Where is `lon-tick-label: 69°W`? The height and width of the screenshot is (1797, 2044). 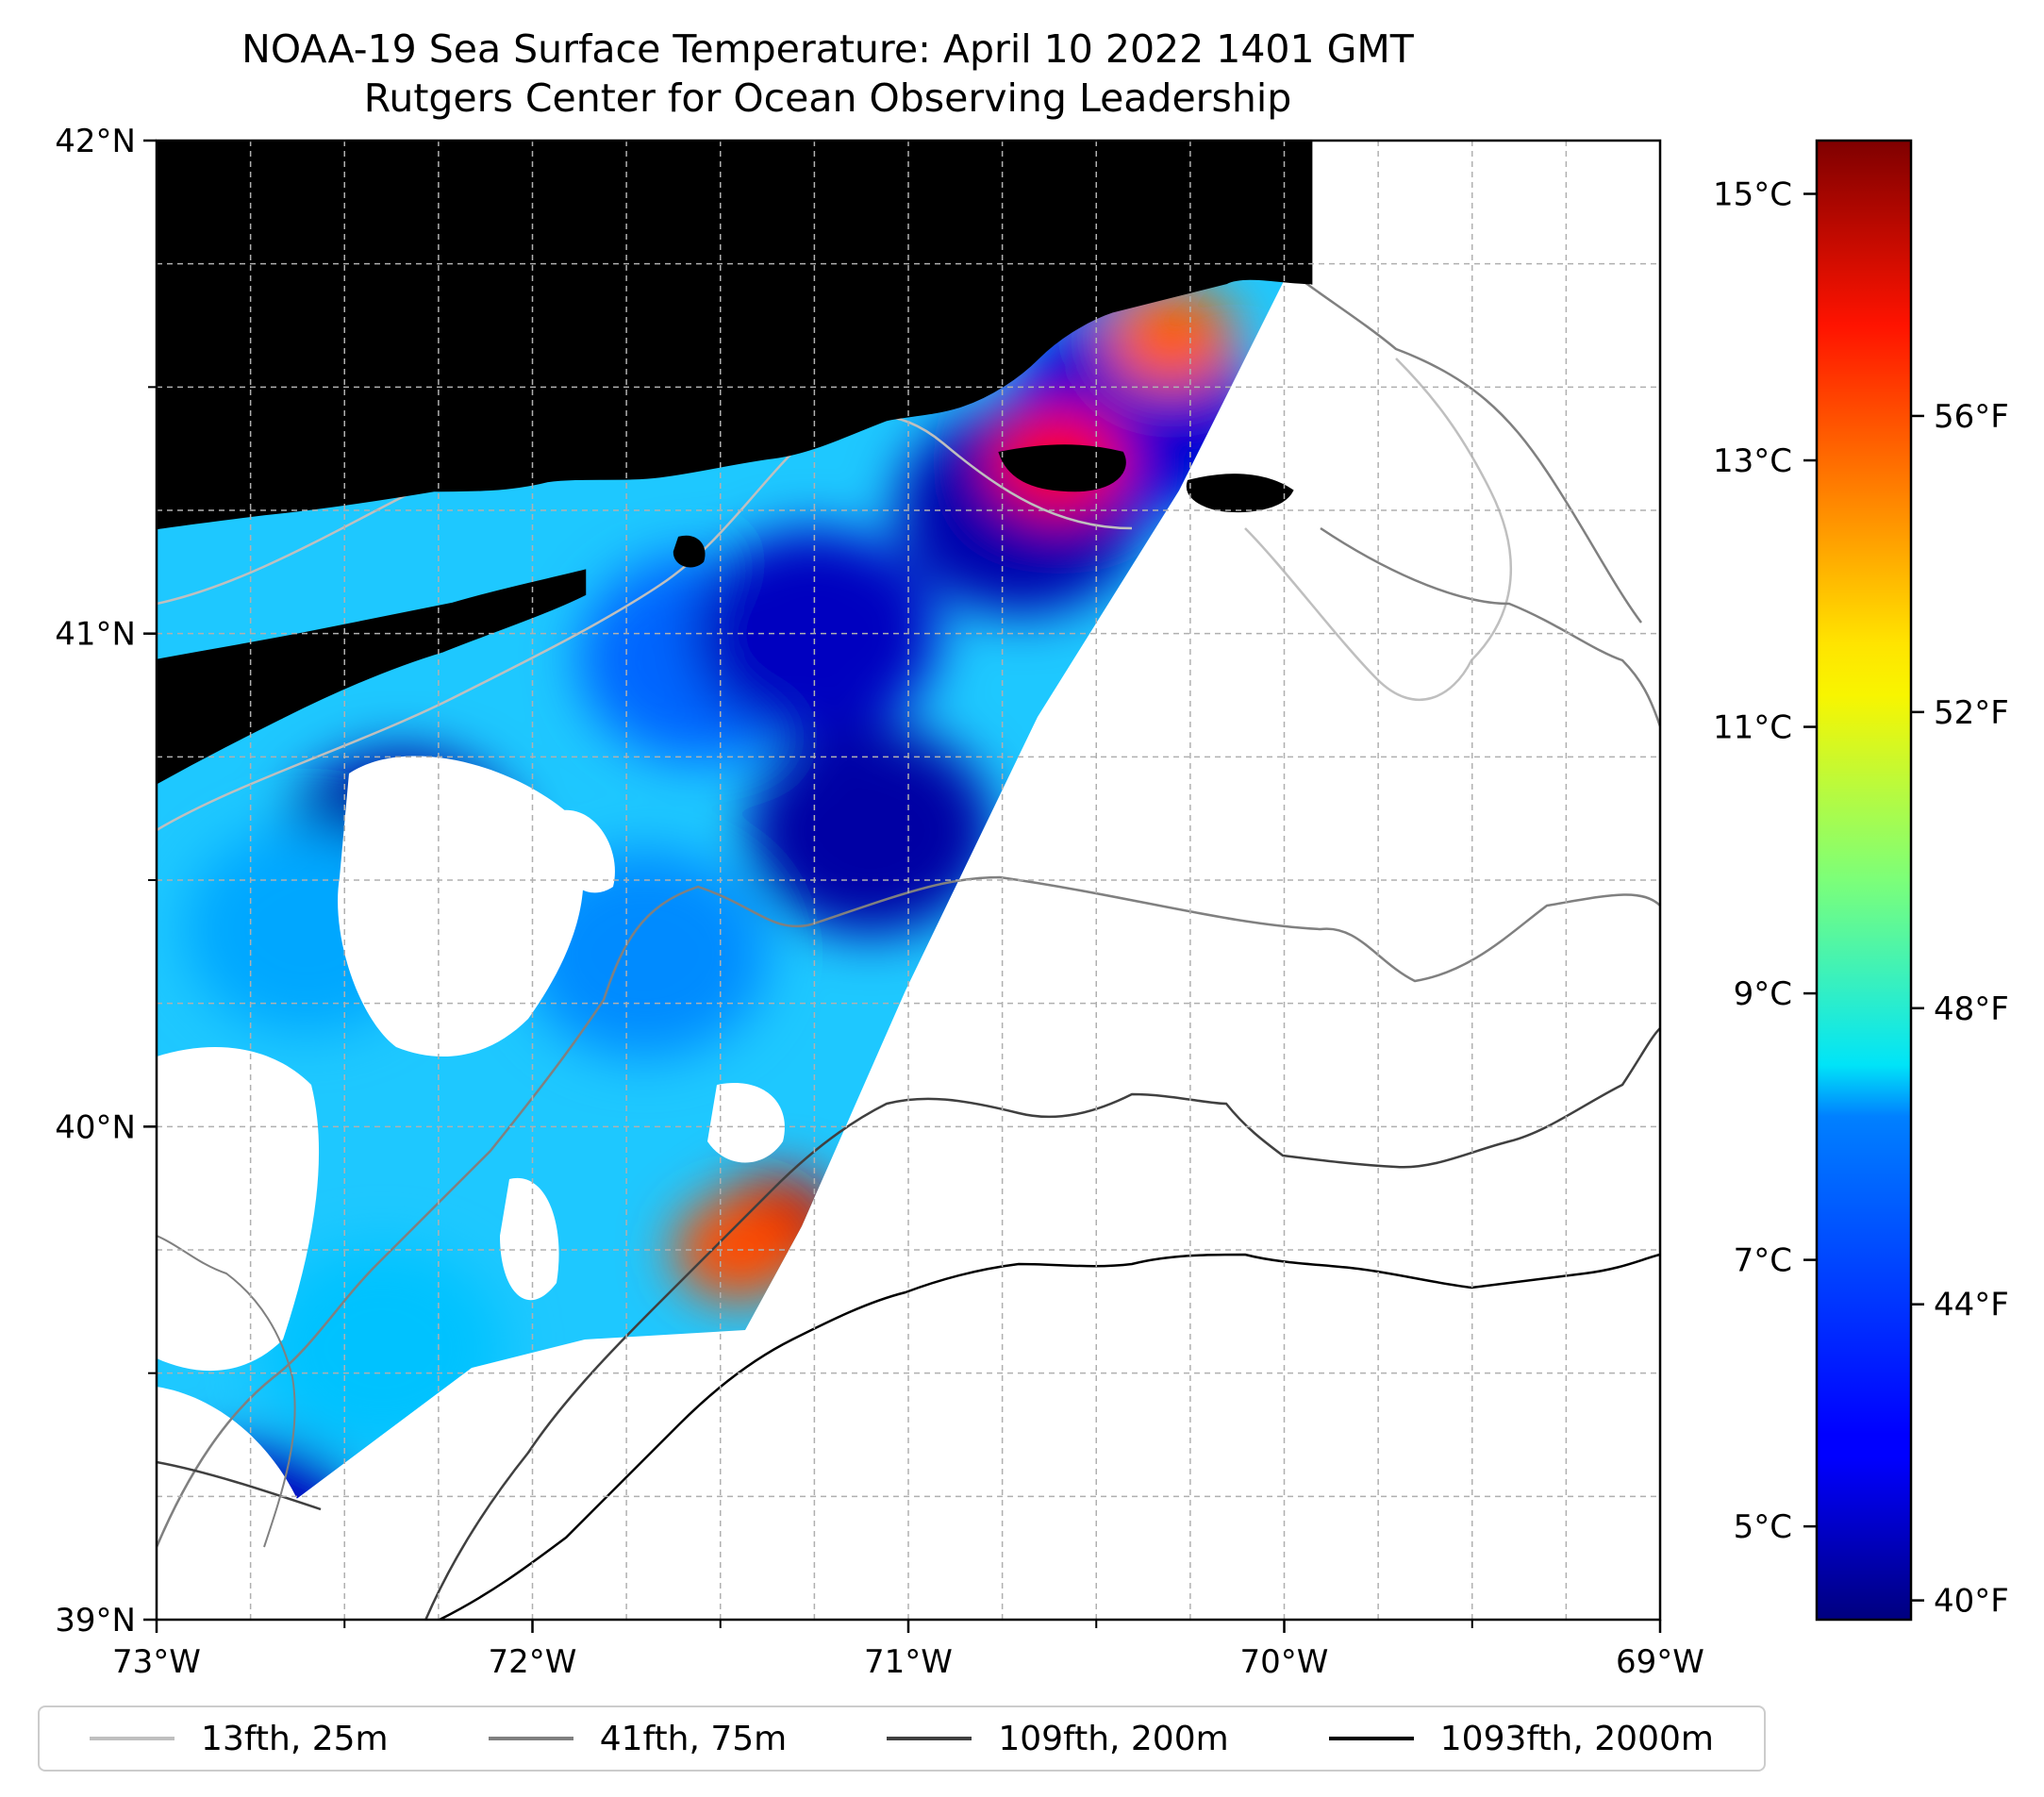
lon-tick-label: 69°W is located at coordinates (1660, 1662).